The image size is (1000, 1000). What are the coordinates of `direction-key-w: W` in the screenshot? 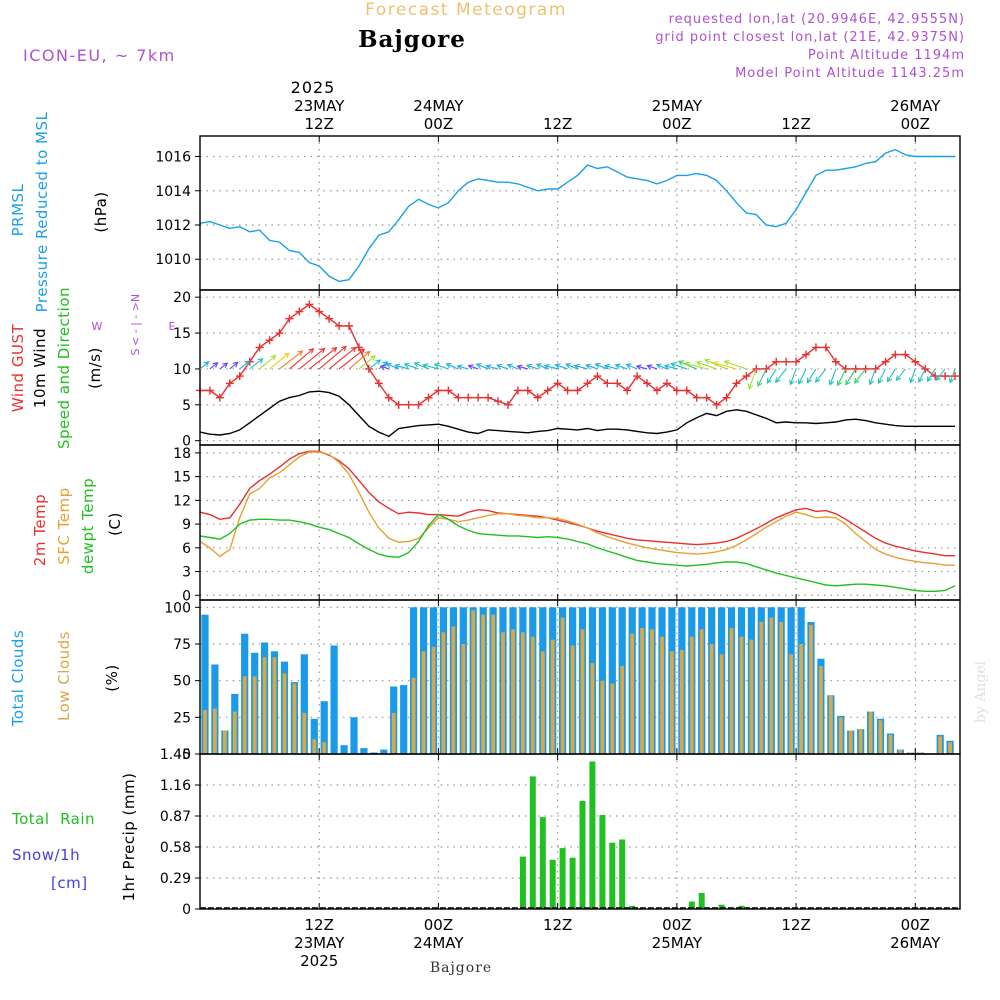 It's located at (97, 326).